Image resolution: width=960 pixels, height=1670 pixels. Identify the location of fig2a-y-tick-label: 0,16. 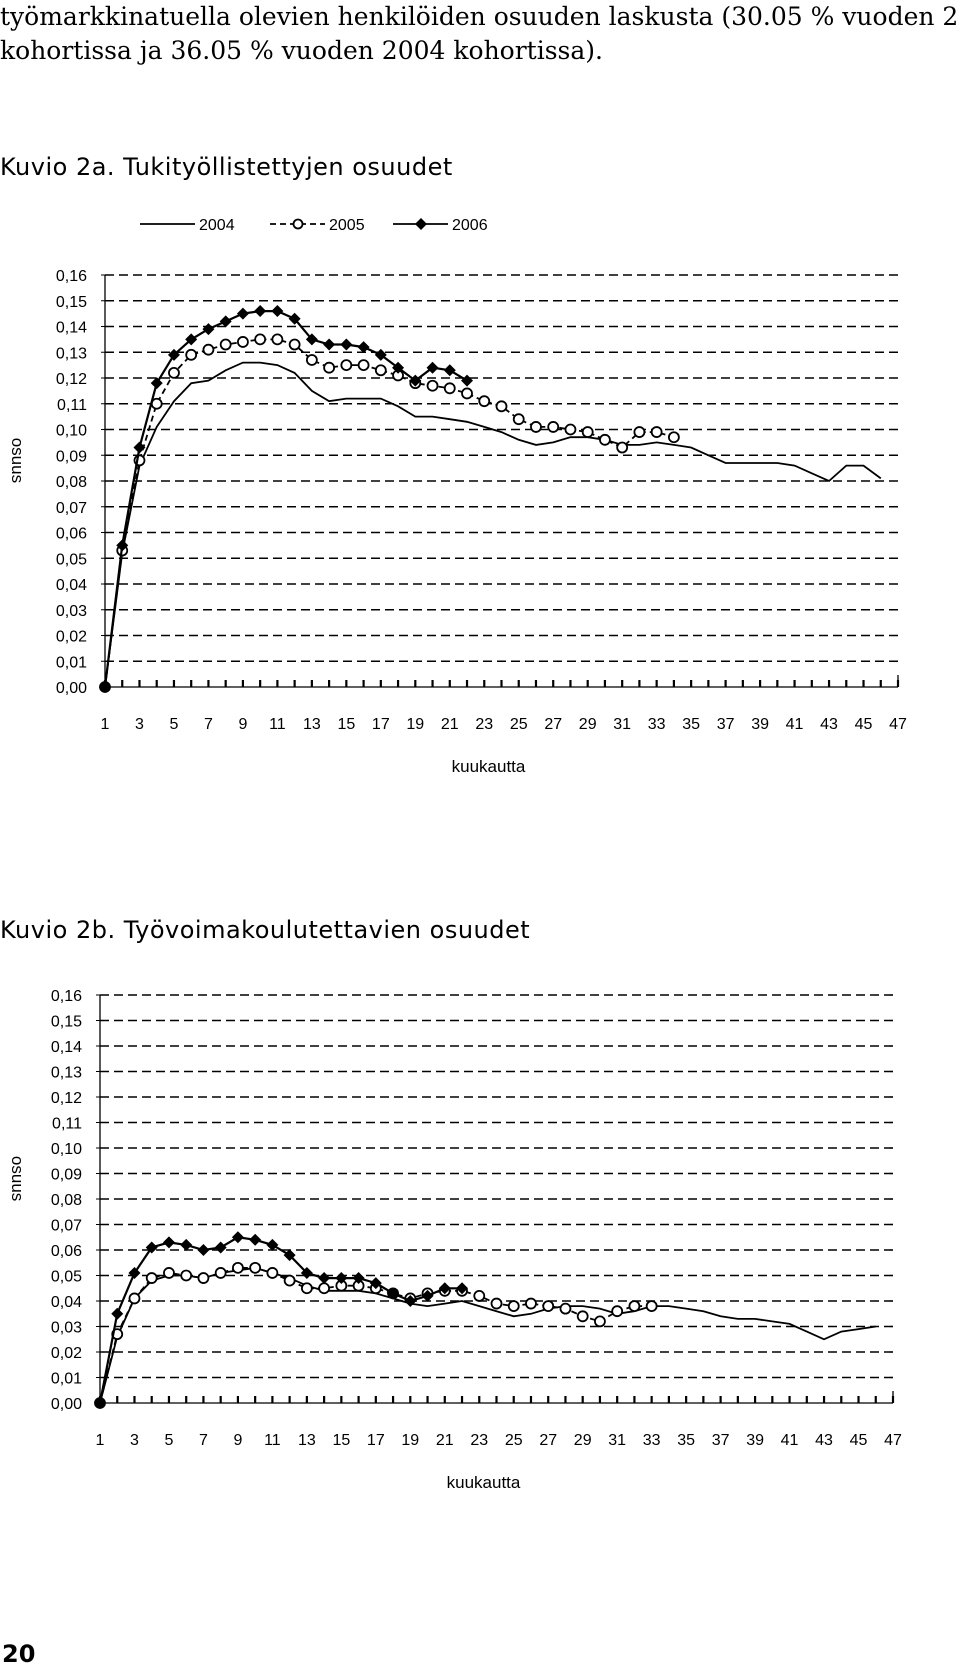
(71, 276).